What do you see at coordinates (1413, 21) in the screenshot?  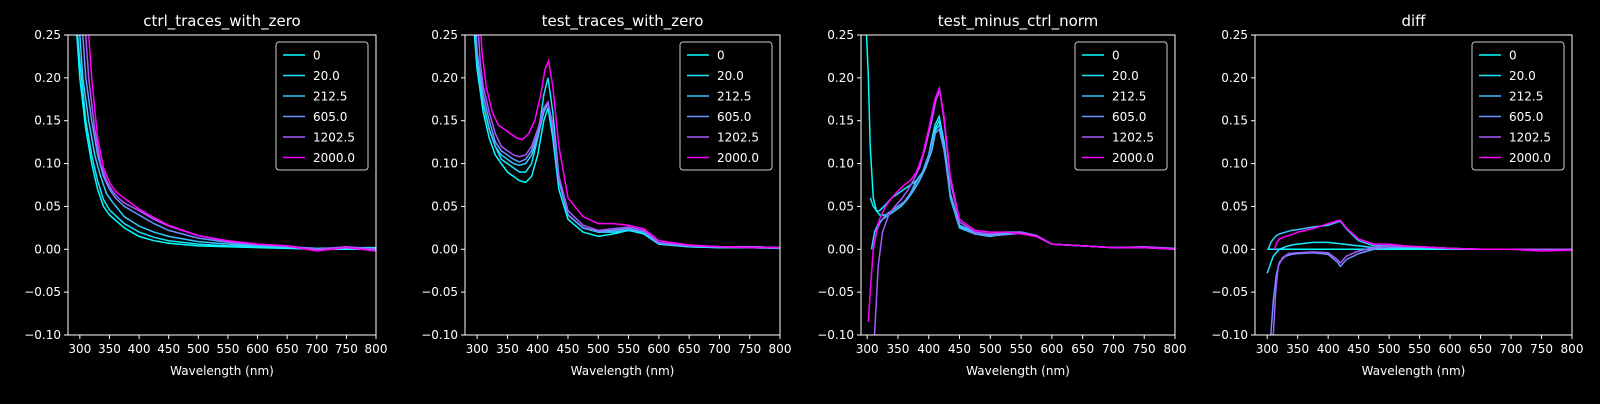 I see `chart-title: diff` at bounding box center [1413, 21].